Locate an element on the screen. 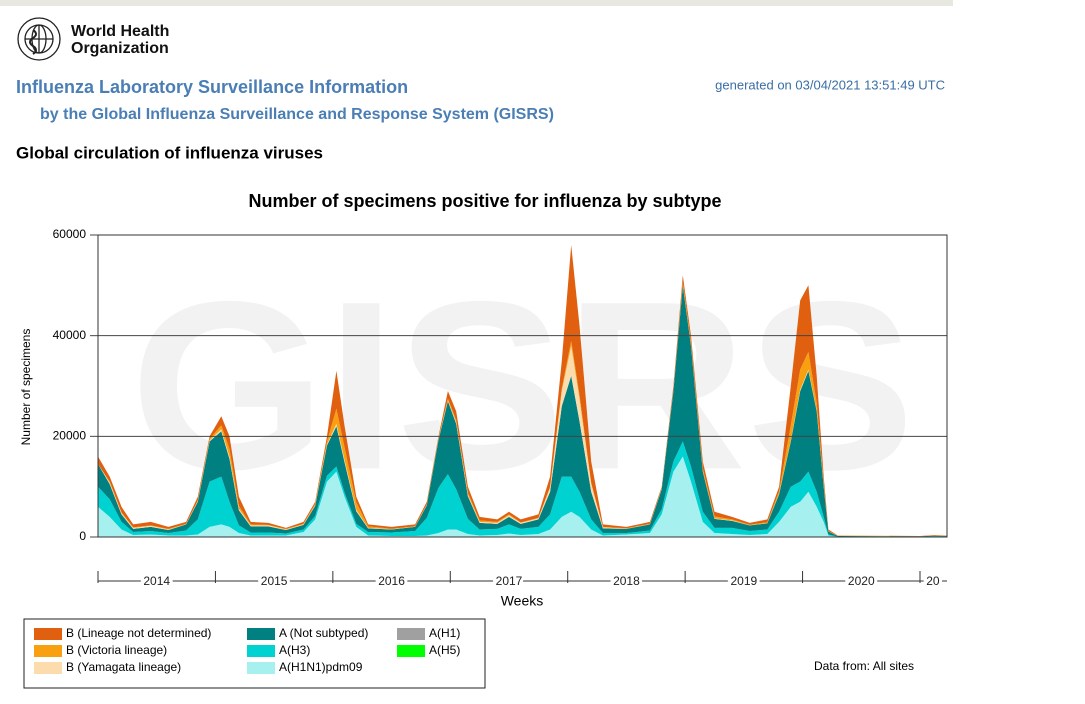 The width and height of the screenshot is (1085, 704). x-tick-label: 2019 is located at coordinates (743, 581).